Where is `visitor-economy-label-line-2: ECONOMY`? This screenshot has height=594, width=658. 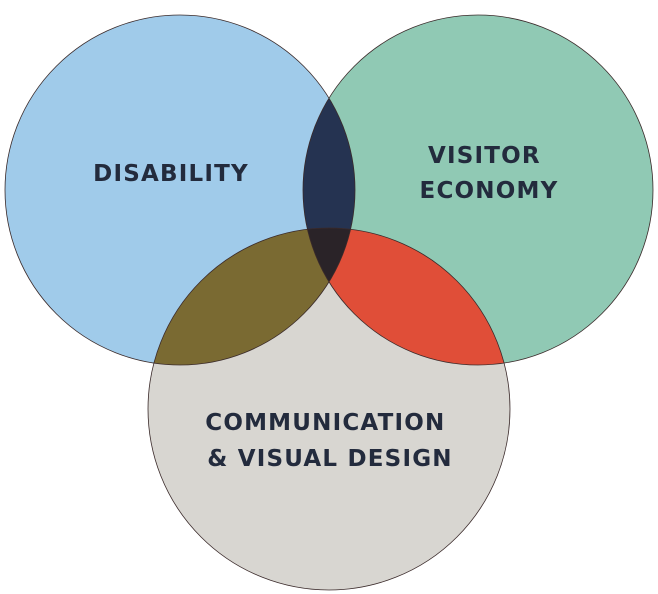
visitor-economy-label-line-2: ECONOMY is located at coordinates (489, 191).